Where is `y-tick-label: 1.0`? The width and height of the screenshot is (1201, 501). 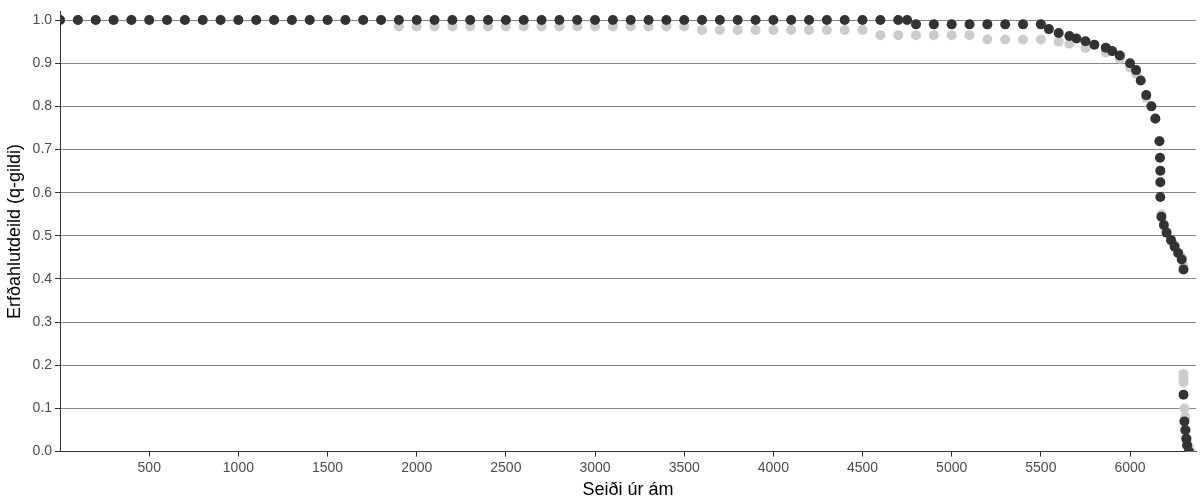
y-tick-label: 1.0 is located at coordinates (42, 18).